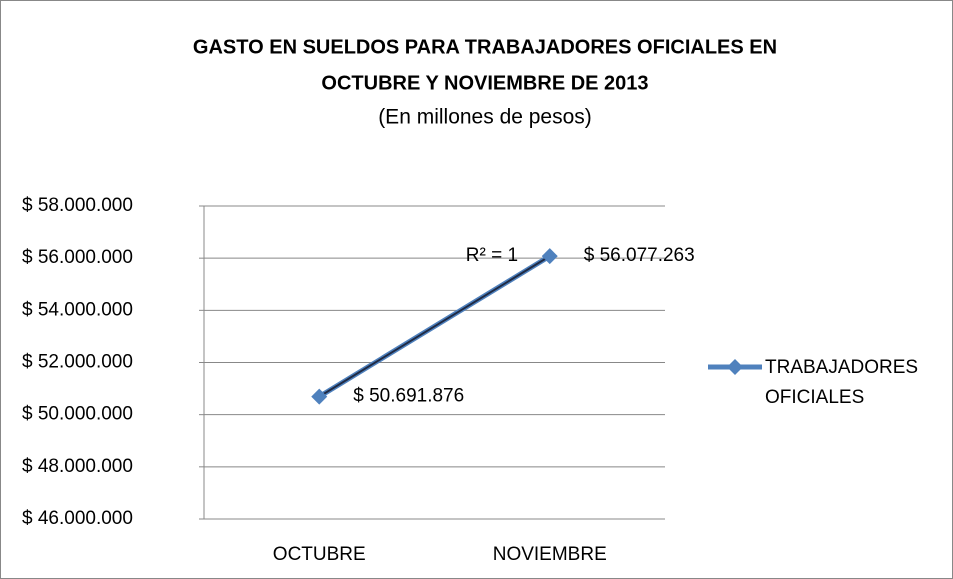  I want to click on y-tick-label: $ 48.000.000, so click(77, 466).